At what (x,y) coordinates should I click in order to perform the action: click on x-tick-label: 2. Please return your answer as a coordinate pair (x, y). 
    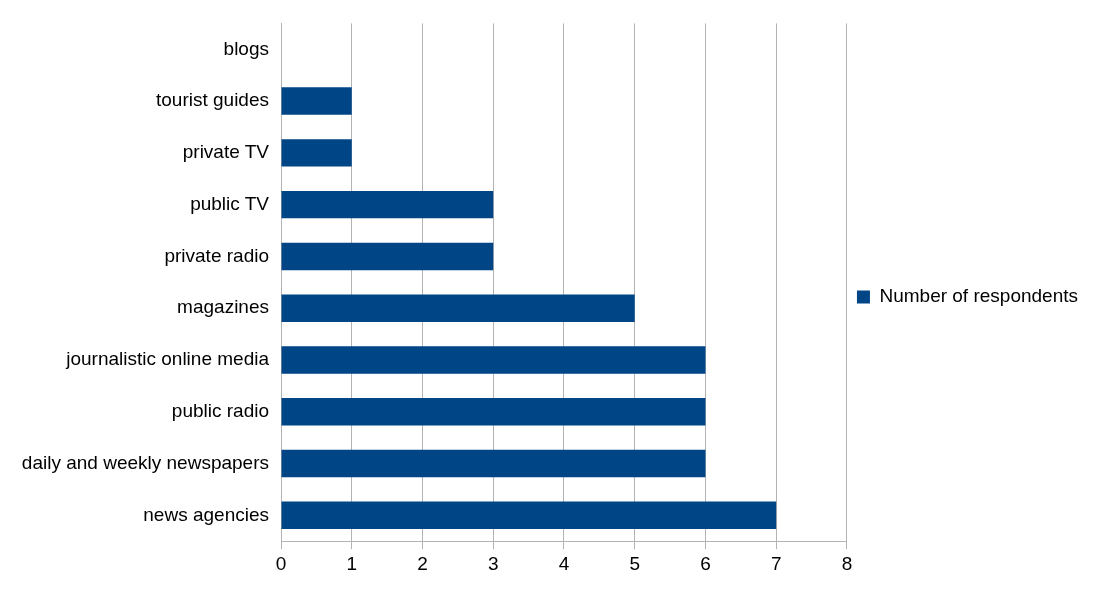
    Looking at the image, I should click on (422, 563).